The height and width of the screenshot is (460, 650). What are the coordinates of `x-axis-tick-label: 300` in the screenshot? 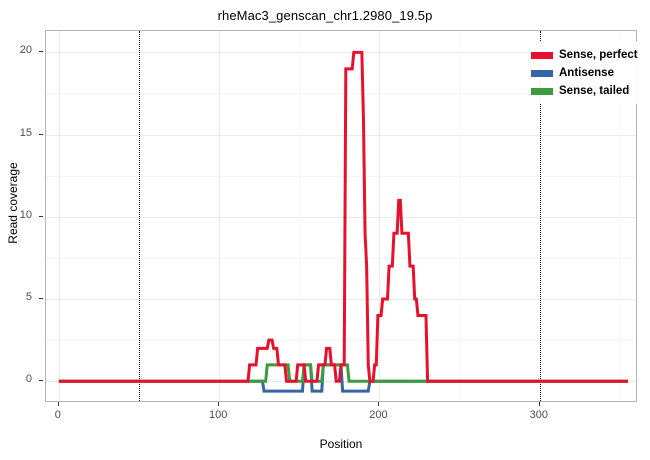 It's located at (538, 415).